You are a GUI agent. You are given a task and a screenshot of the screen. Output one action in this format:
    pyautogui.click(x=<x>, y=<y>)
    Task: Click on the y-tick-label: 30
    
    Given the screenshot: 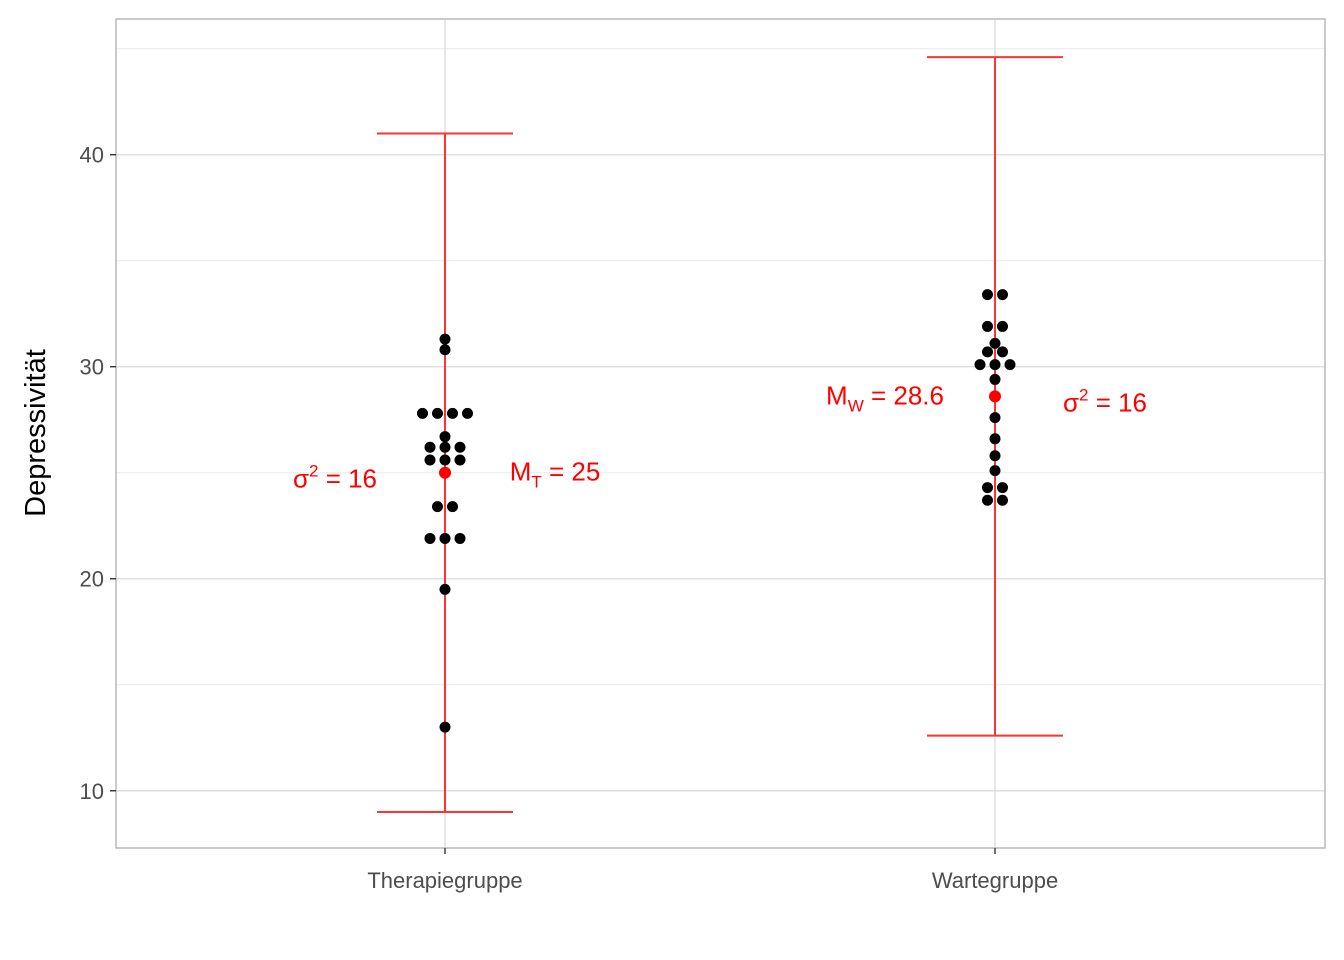 What is the action you would take?
    pyautogui.click(x=92, y=367)
    